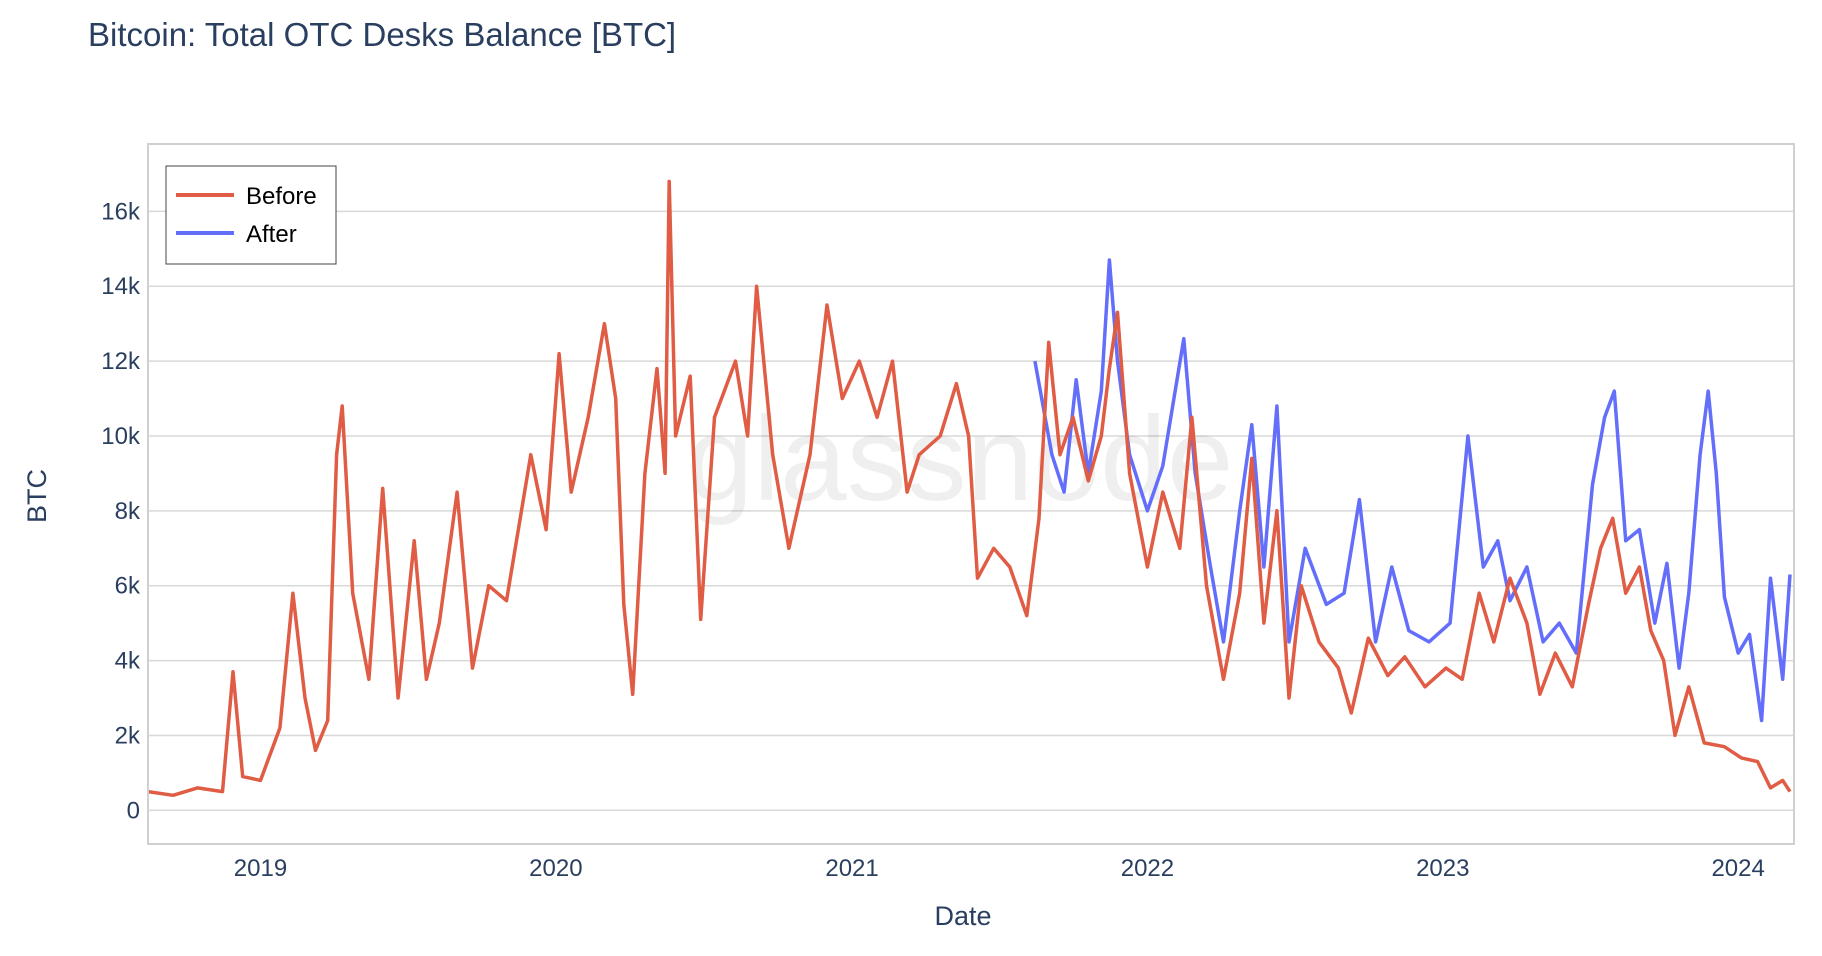 The width and height of the screenshot is (1822, 956). I want to click on y-tick-label: 8k, so click(128, 511).